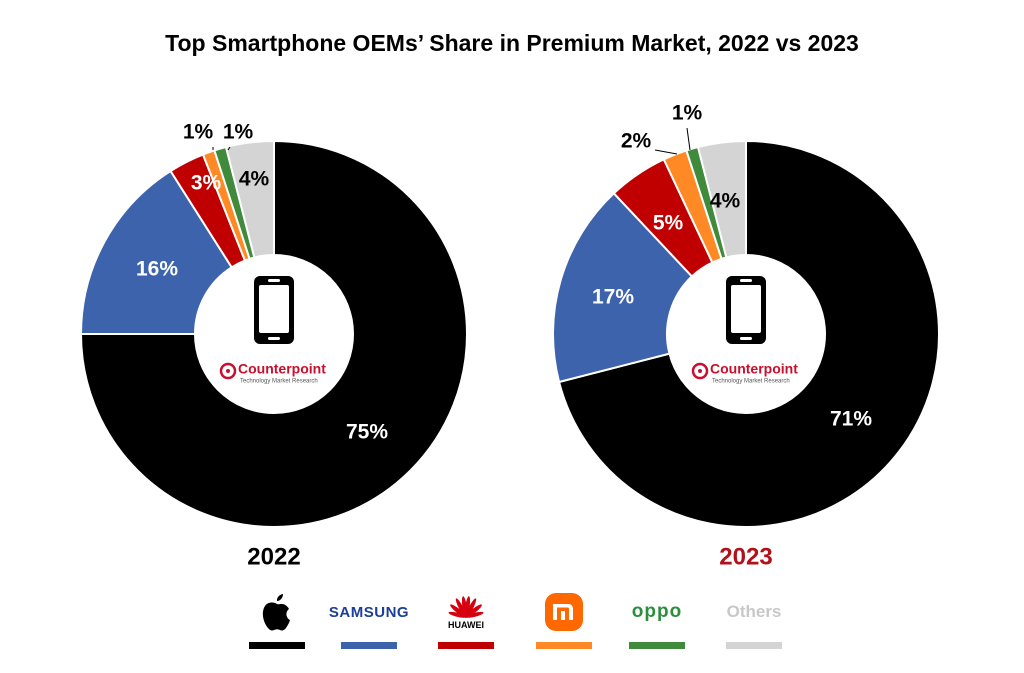 Image resolution: width=1024 pixels, height=673 pixels. Describe the element at coordinates (745, 556) in the screenshot. I see `year-label-2023: 2023` at that location.